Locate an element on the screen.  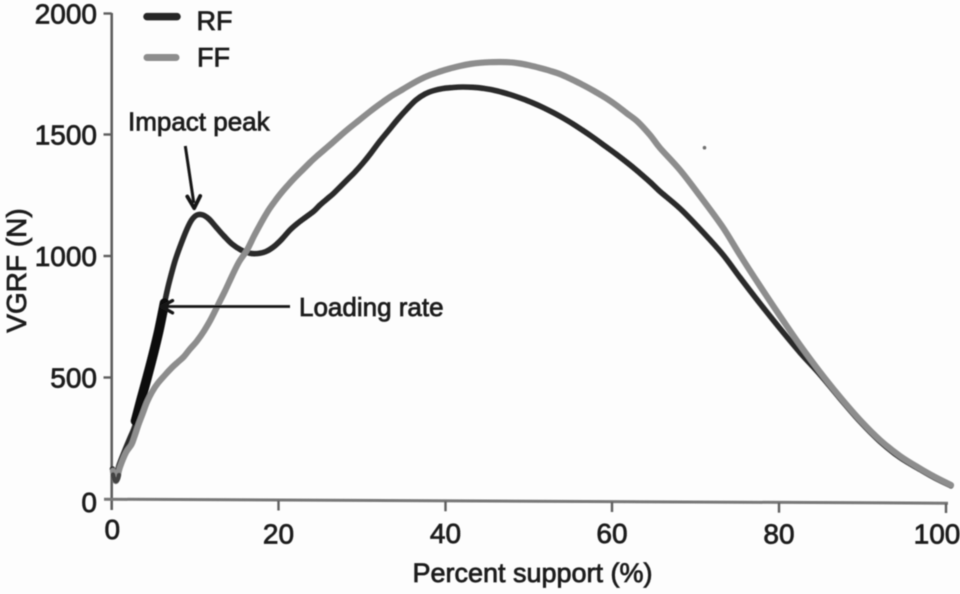
svg-text: 1500 is located at coordinates (66, 135).